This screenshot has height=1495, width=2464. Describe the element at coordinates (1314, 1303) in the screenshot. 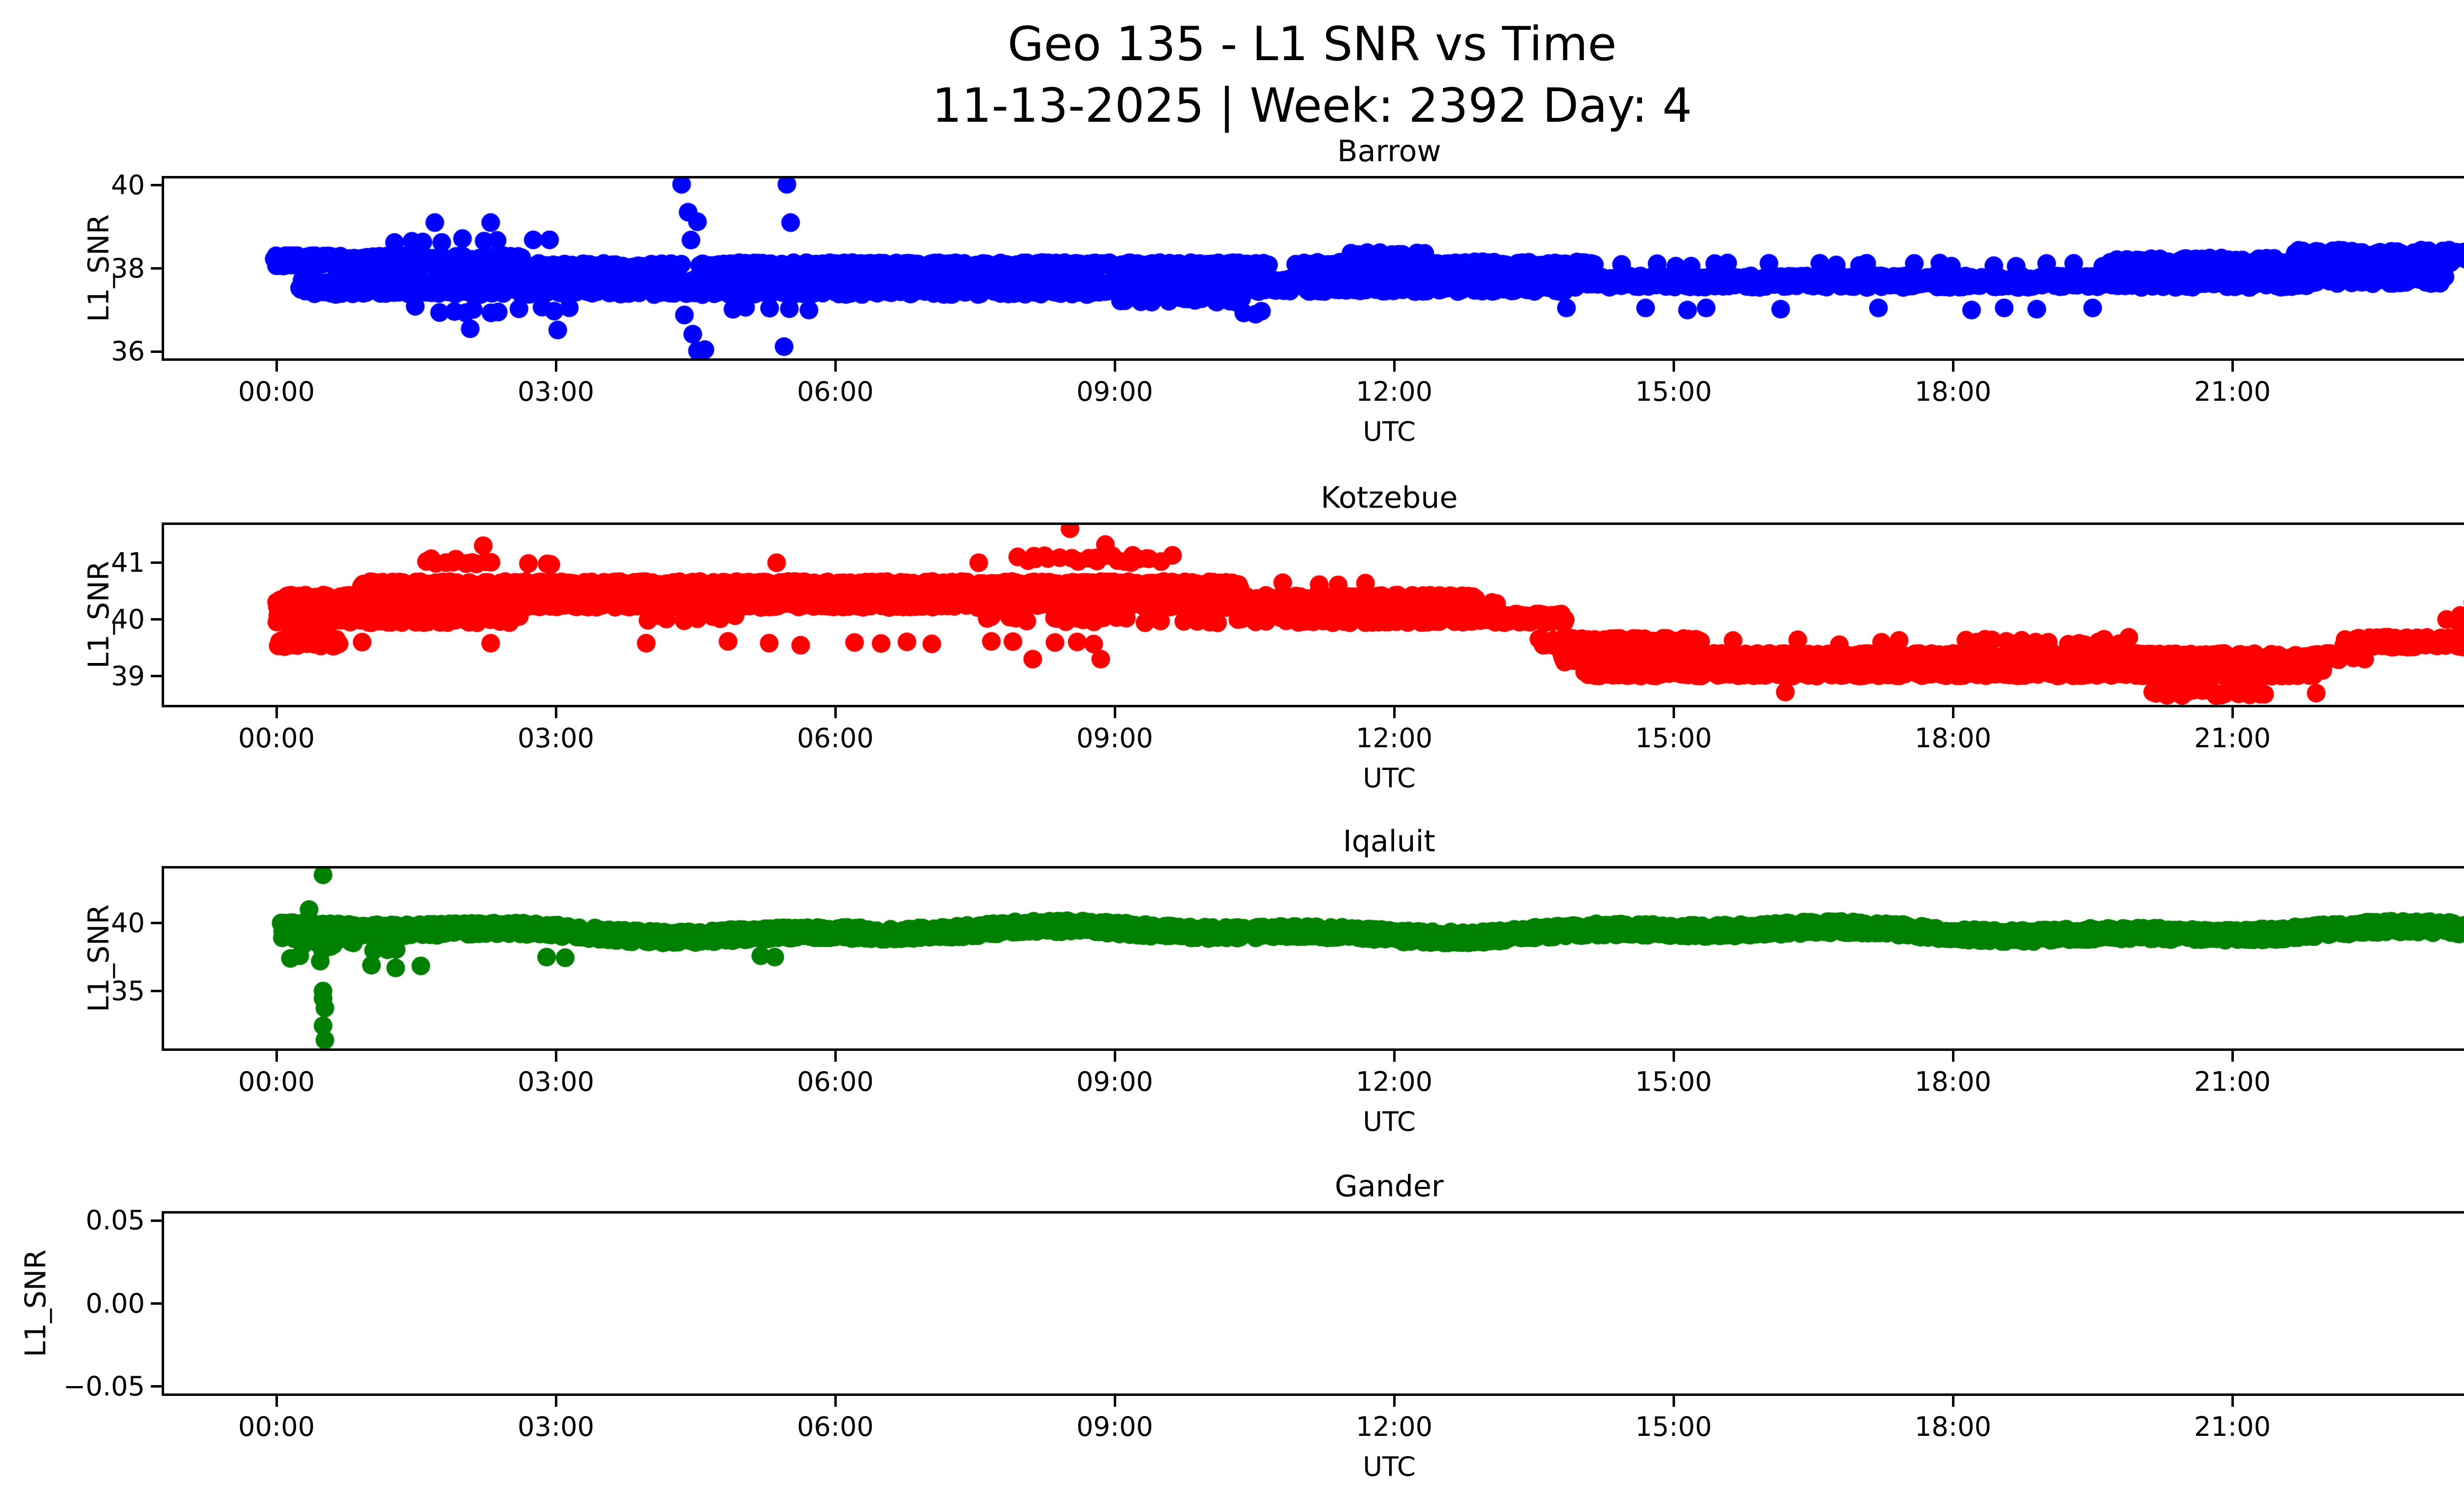

I see `gander-scatter-canvas` at that location.